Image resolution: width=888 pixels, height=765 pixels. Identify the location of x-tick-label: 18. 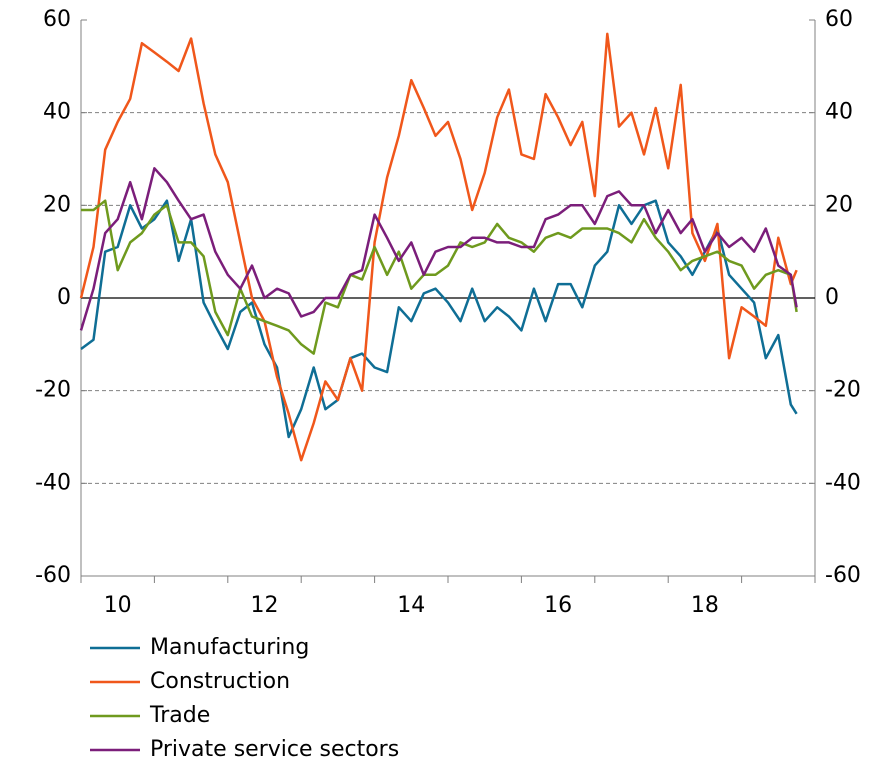
(705, 605).